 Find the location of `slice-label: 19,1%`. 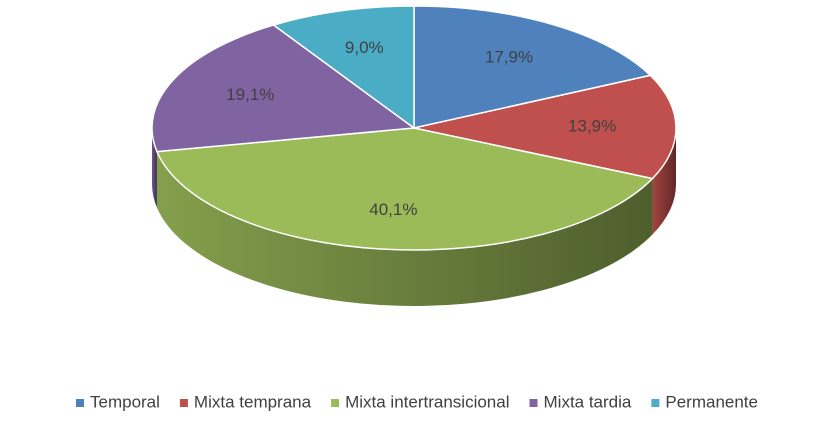

slice-label: 19,1% is located at coordinates (250, 94).